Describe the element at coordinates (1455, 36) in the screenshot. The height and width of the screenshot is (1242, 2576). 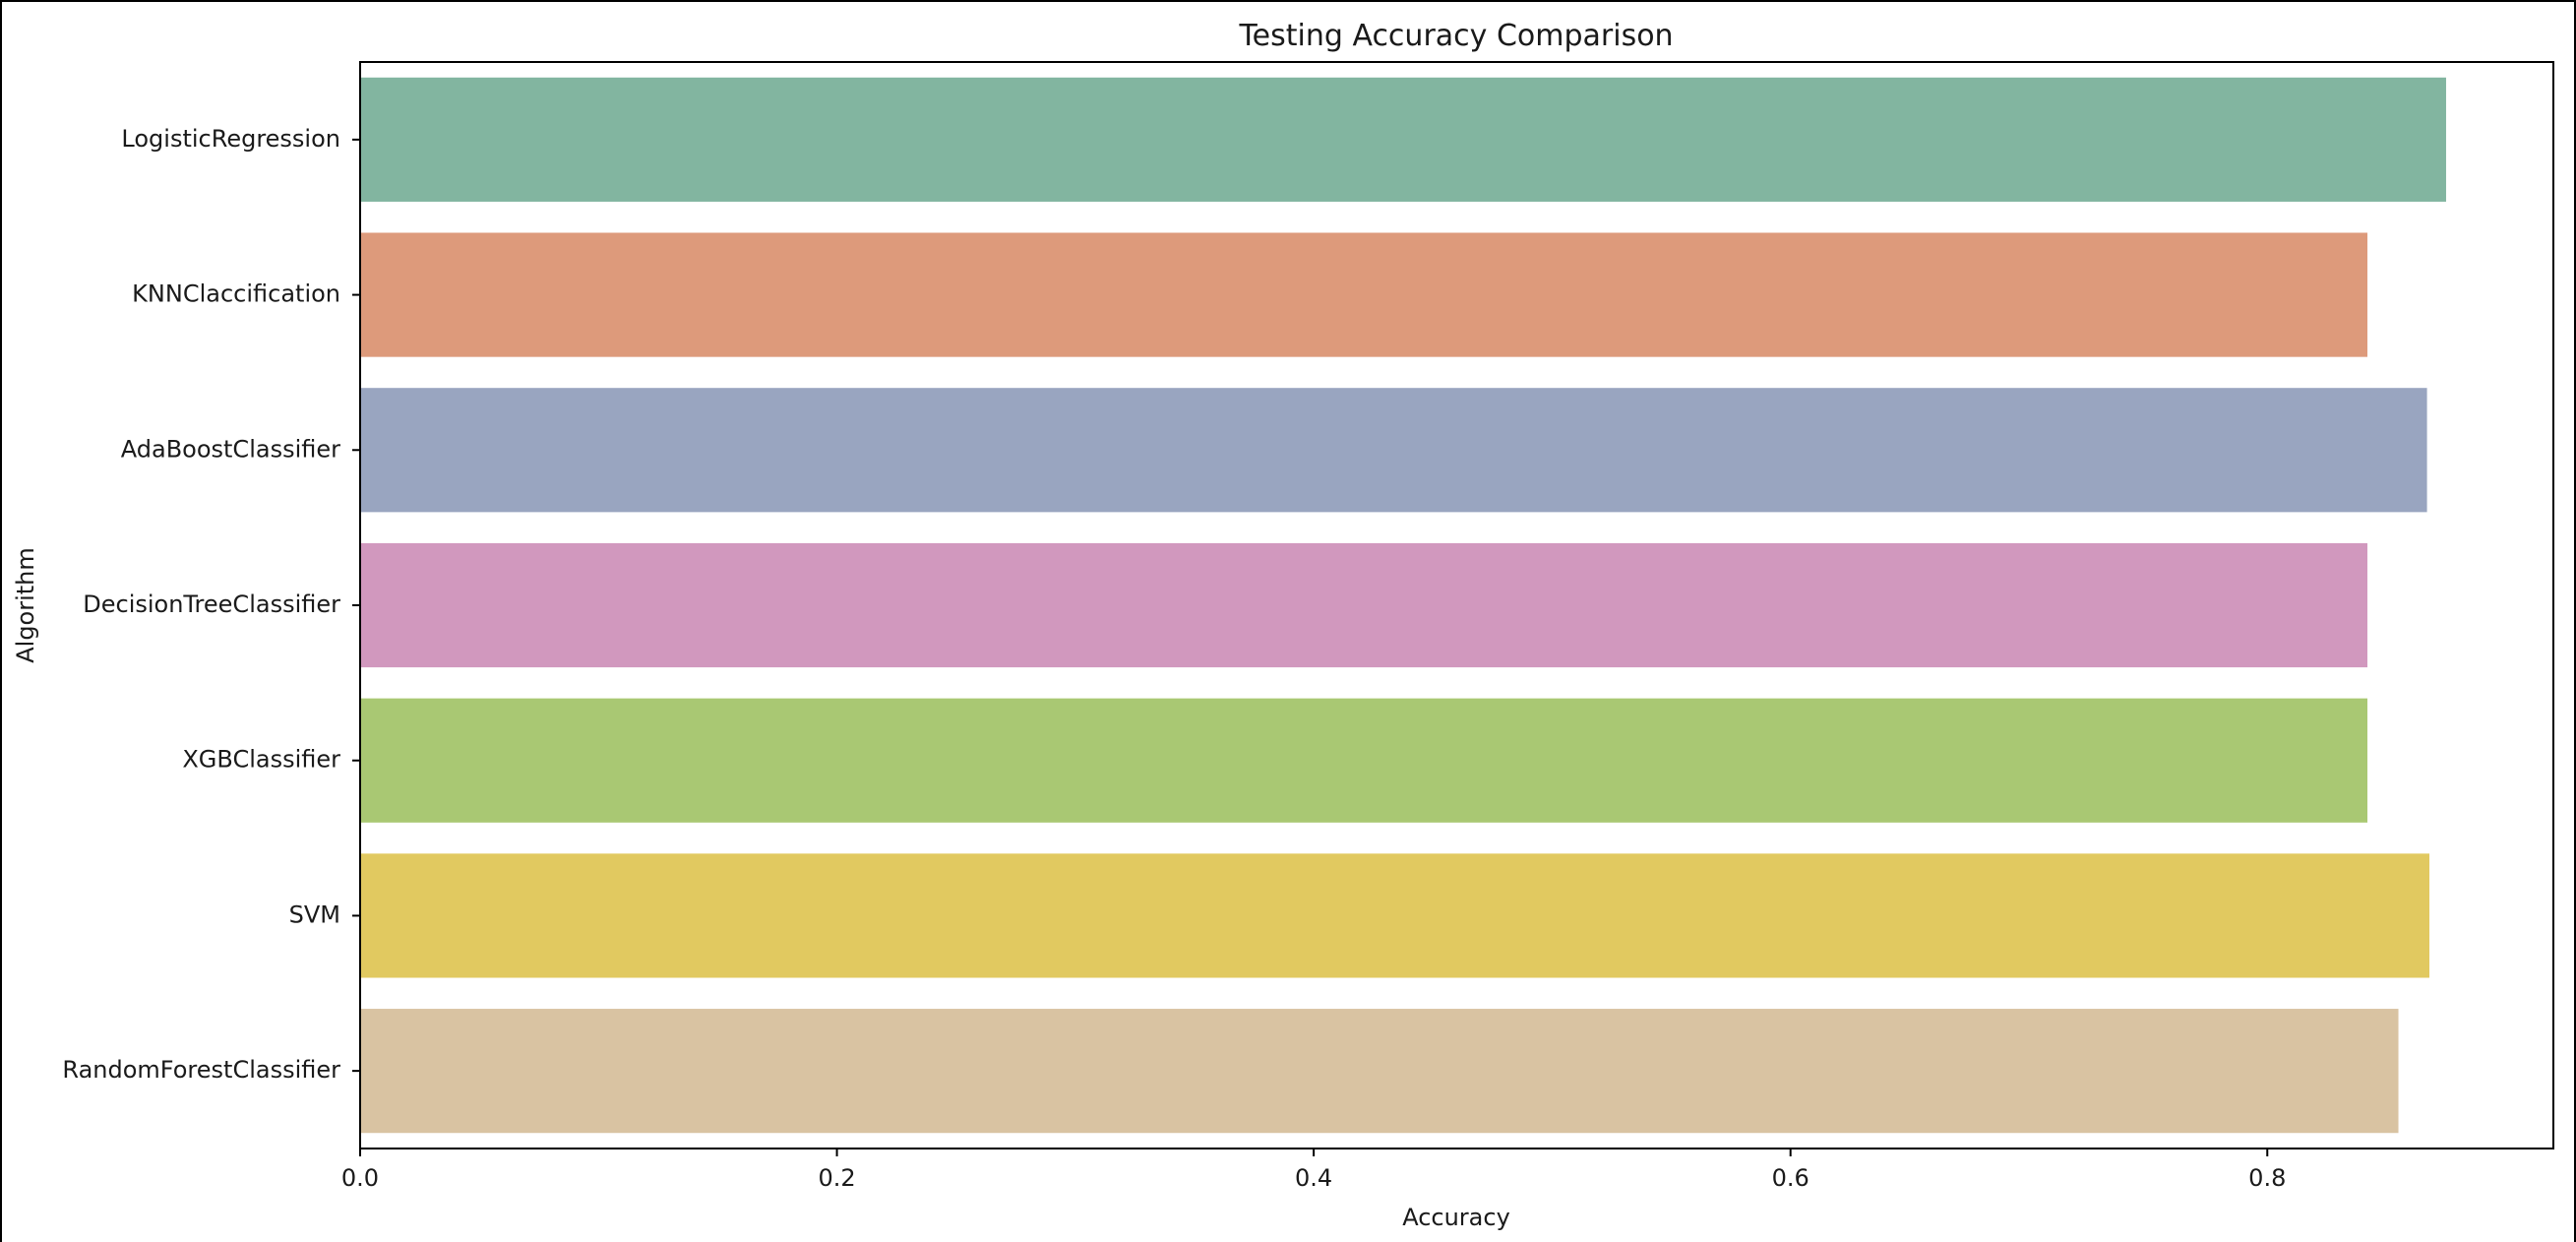
I see `chart-title: Testing Accuracy Comparison` at that location.